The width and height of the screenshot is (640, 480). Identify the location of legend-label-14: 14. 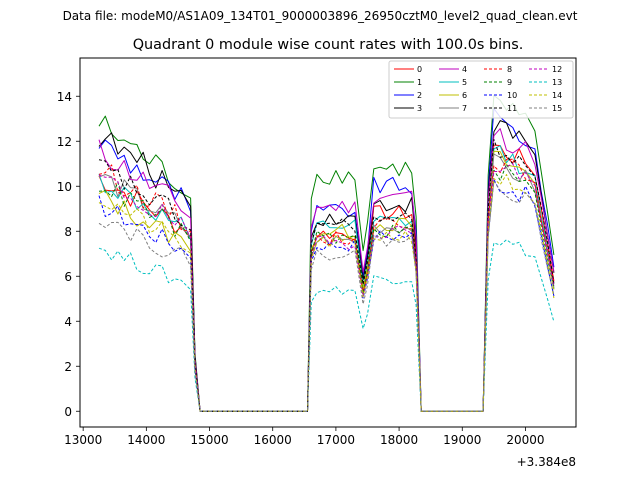
(557, 95).